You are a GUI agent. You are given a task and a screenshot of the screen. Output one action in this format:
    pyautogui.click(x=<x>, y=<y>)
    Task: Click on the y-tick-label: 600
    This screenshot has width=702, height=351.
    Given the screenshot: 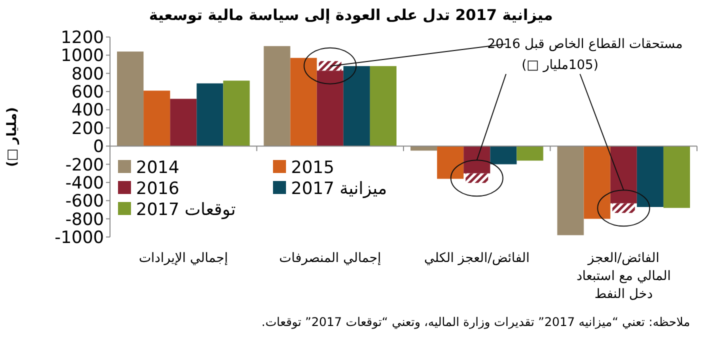 What is the action you would take?
    pyautogui.click(x=88, y=92)
    